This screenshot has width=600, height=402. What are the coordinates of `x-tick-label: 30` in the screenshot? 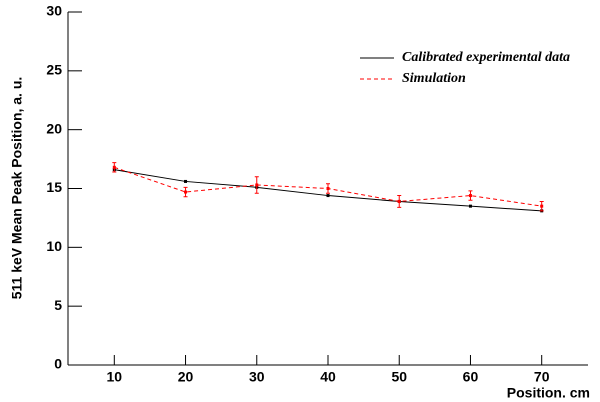 It's located at (257, 377).